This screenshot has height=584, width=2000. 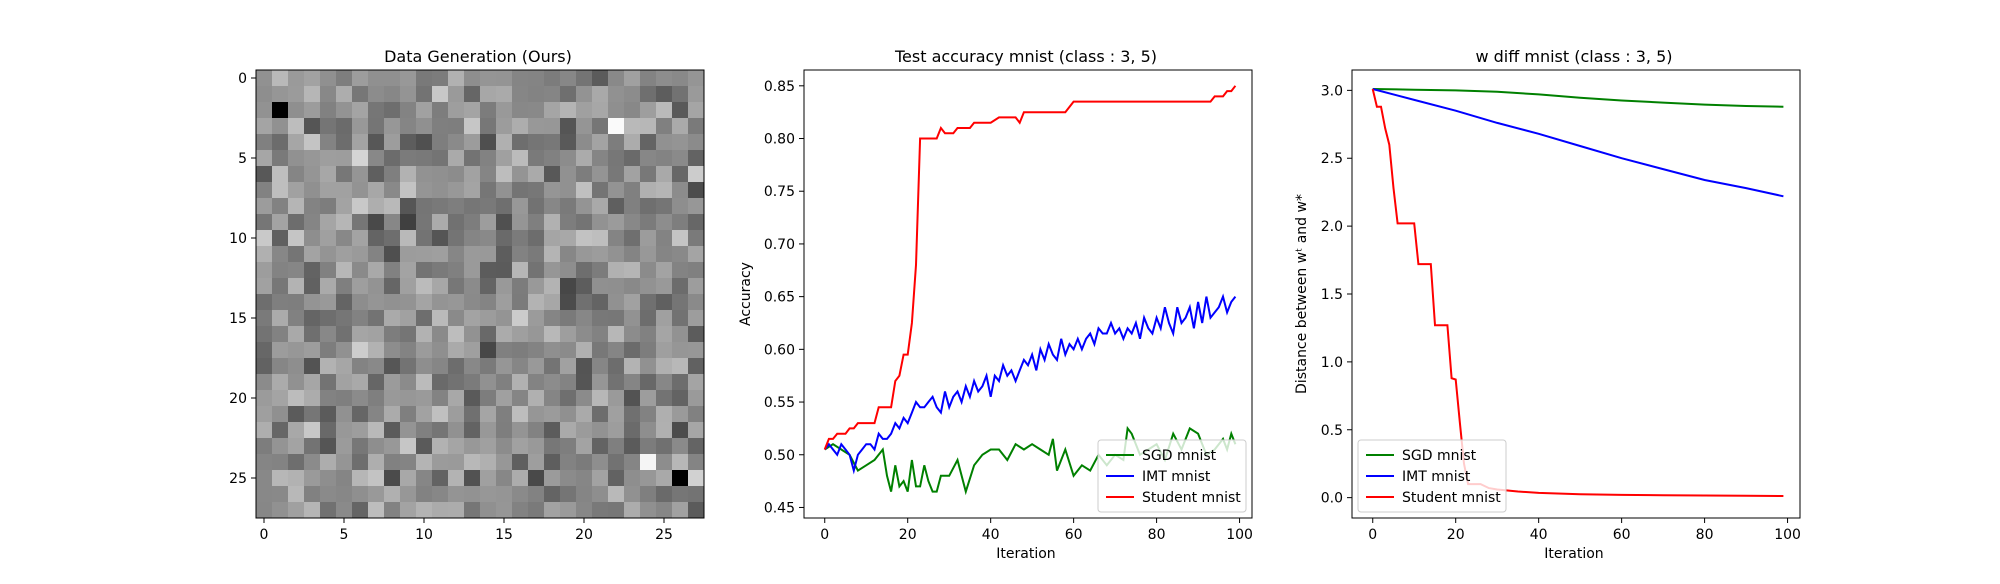 What do you see at coordinates (1705, 535) in the screenshot?
I see `x-tick-label: 80` at bounding box center [1705, 535].